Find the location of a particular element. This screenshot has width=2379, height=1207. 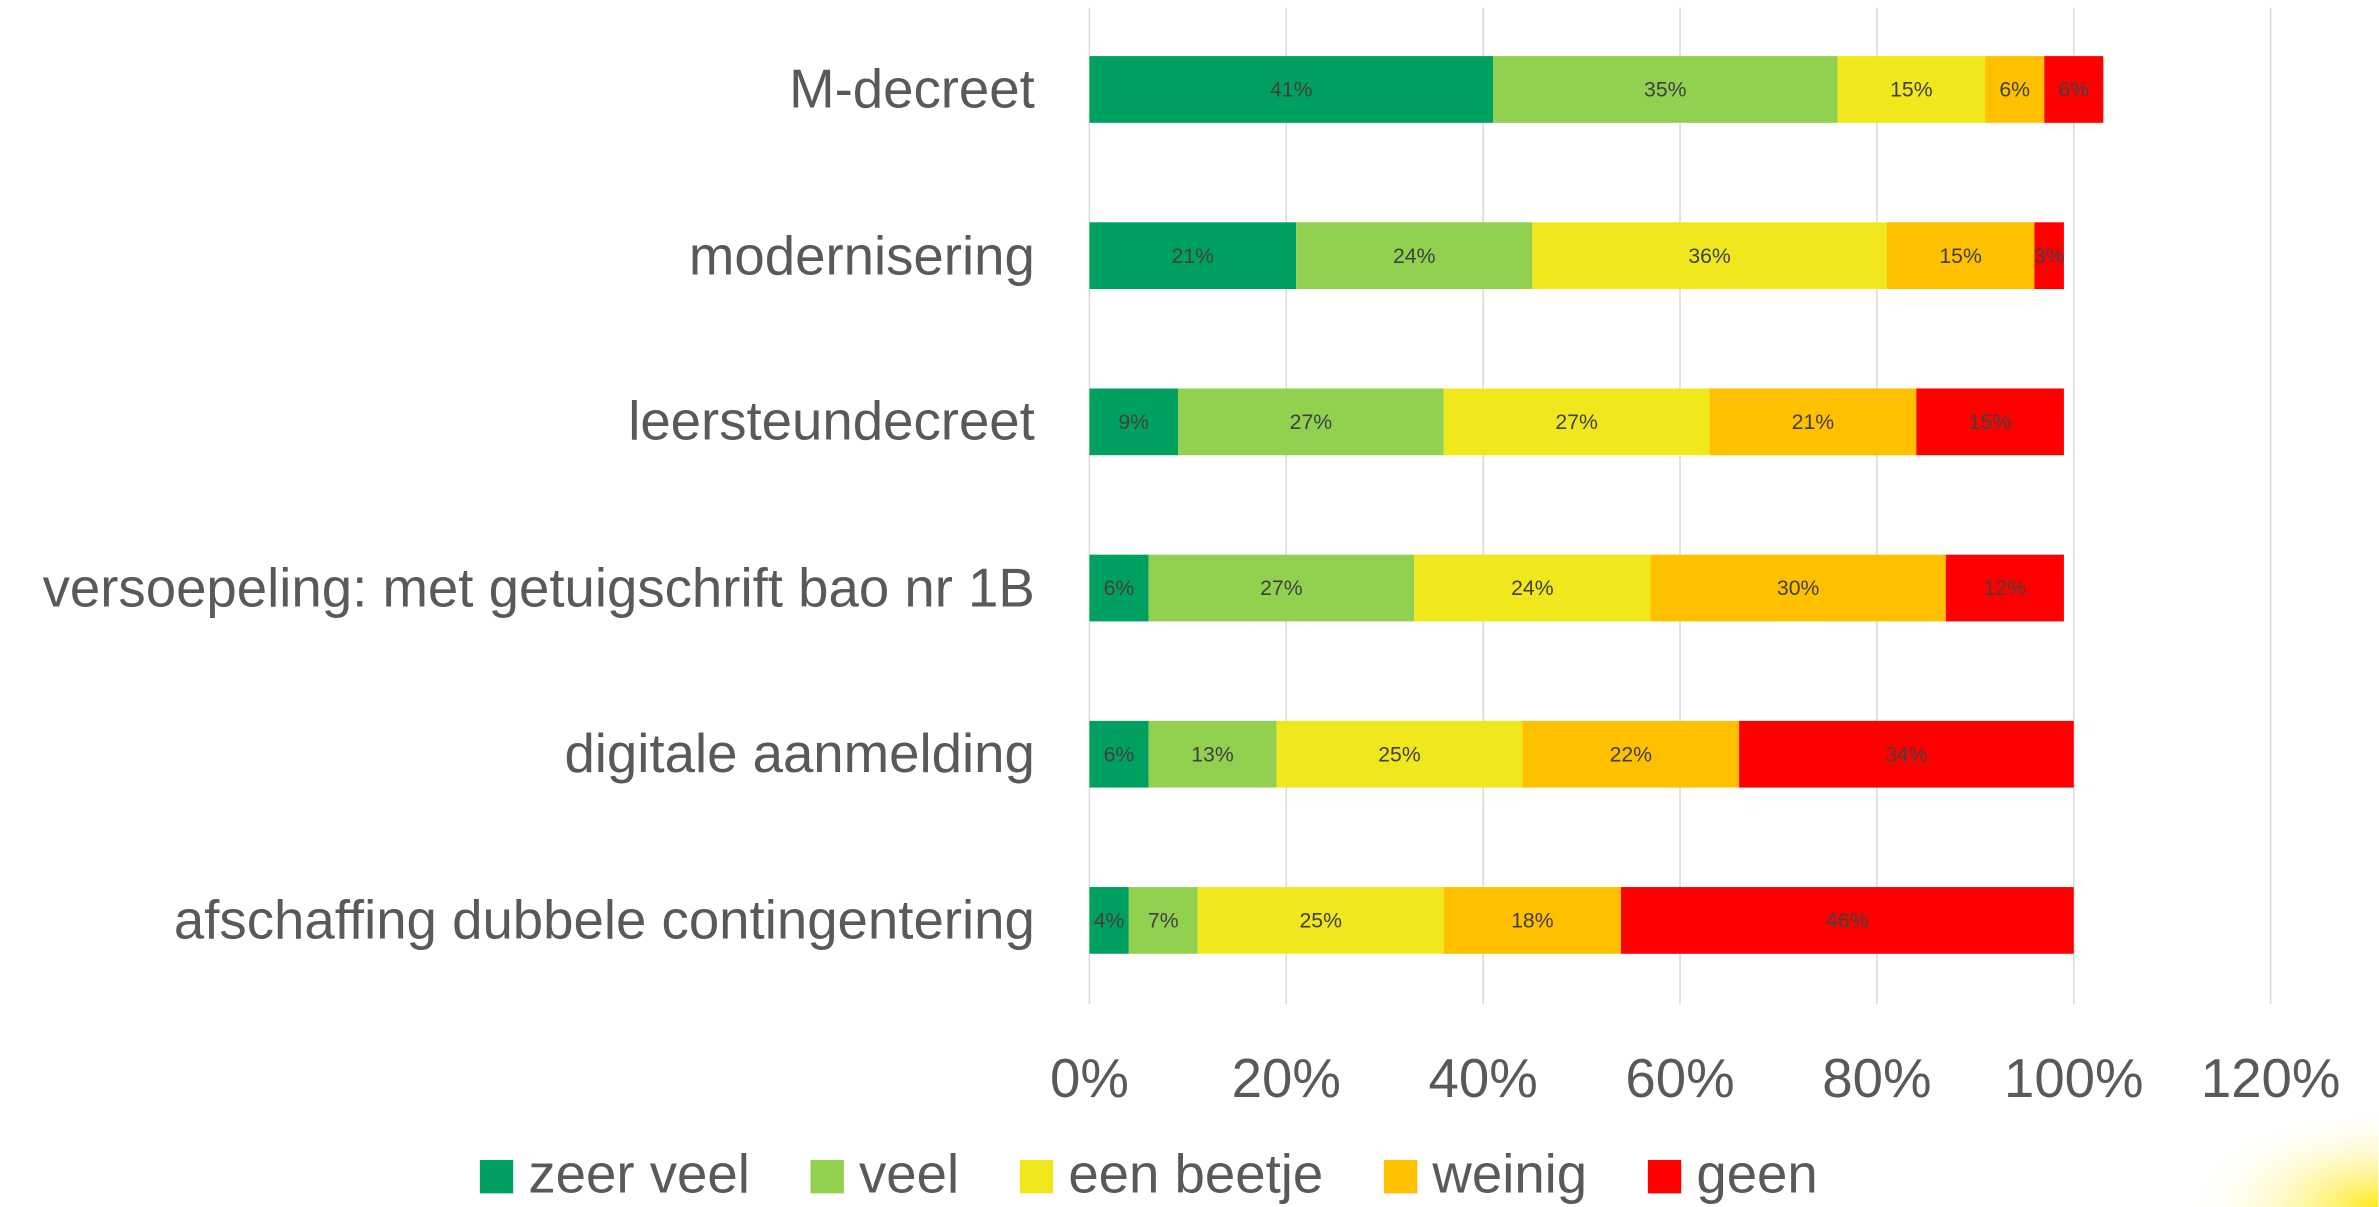

x-tick-label: 80% is located at coordinates (1876, 1078).